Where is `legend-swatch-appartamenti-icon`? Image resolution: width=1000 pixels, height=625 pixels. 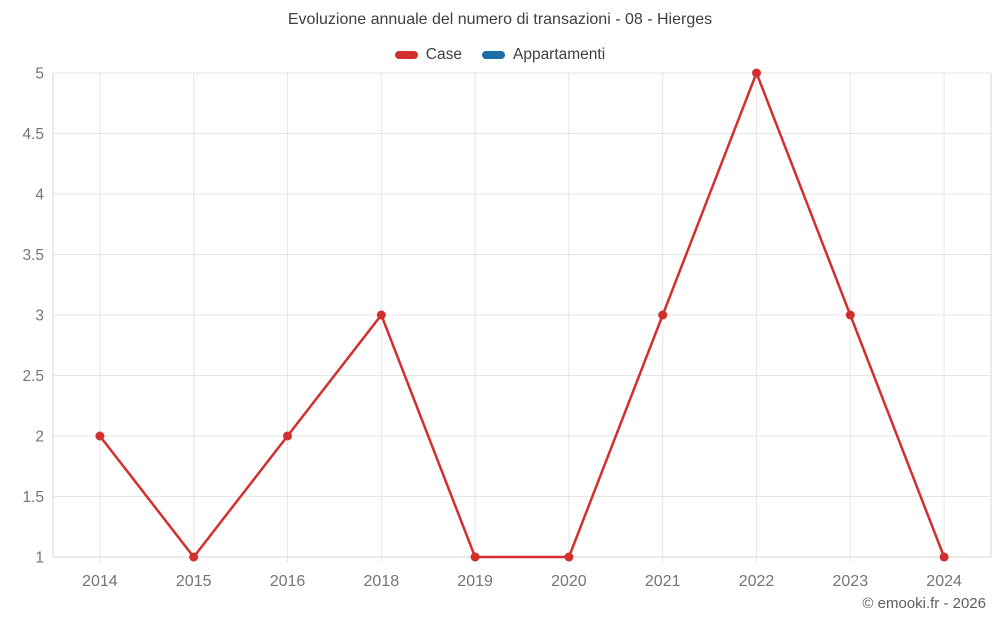 legend-swatch-appartamenti-icon is located at coordinates (493, 55).